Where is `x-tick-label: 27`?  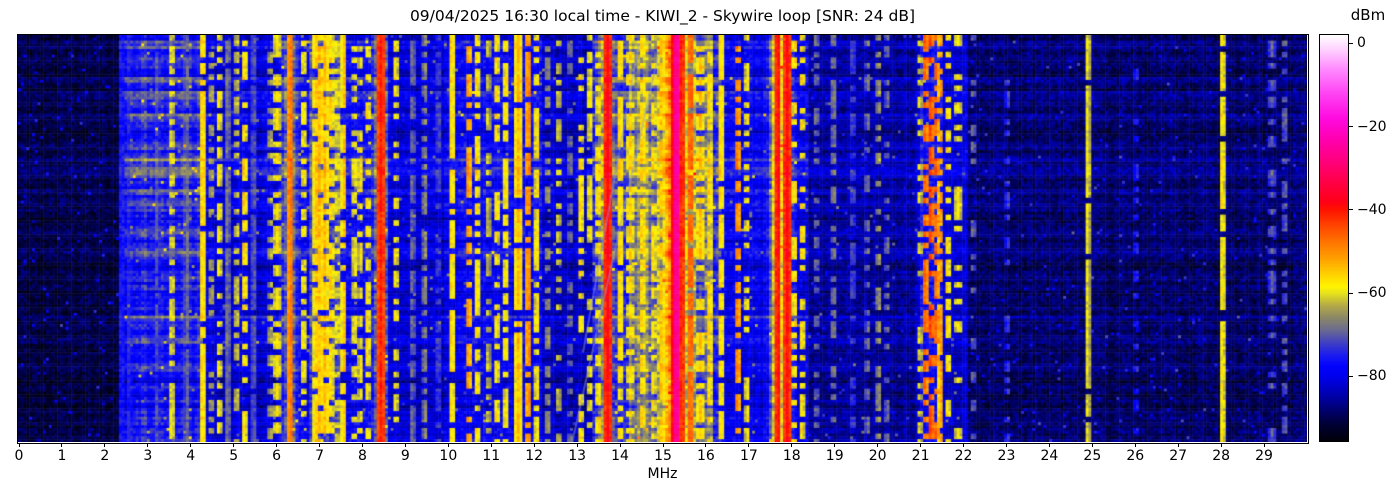
x-tick-label: 27 is located at coordinates (1178, 456).